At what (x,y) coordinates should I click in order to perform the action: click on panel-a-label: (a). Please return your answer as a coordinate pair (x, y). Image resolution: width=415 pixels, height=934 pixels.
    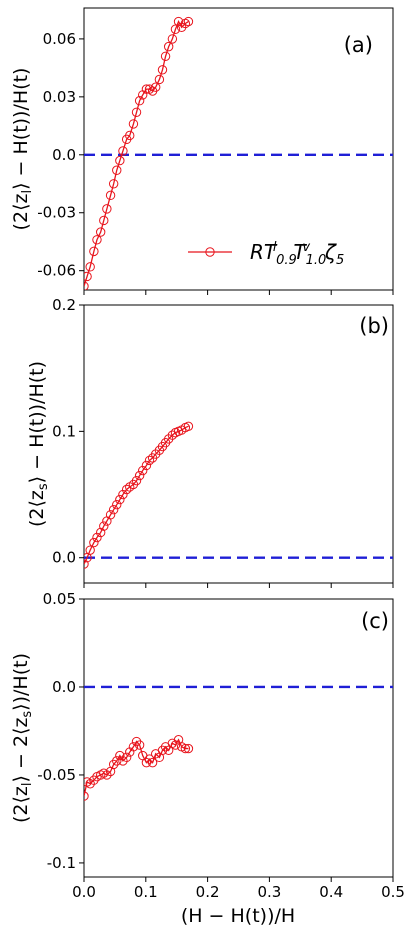
    Looking at the image, I should click on (358, 45).